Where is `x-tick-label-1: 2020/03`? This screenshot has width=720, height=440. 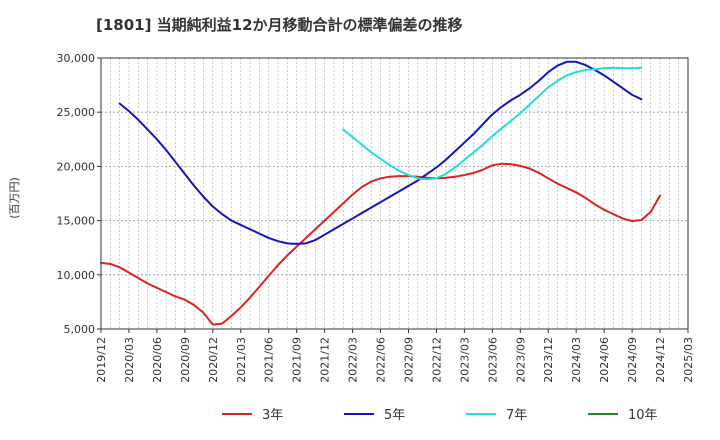 x-tick-label-1: 2020/03 is located at coordinates (129, 360).